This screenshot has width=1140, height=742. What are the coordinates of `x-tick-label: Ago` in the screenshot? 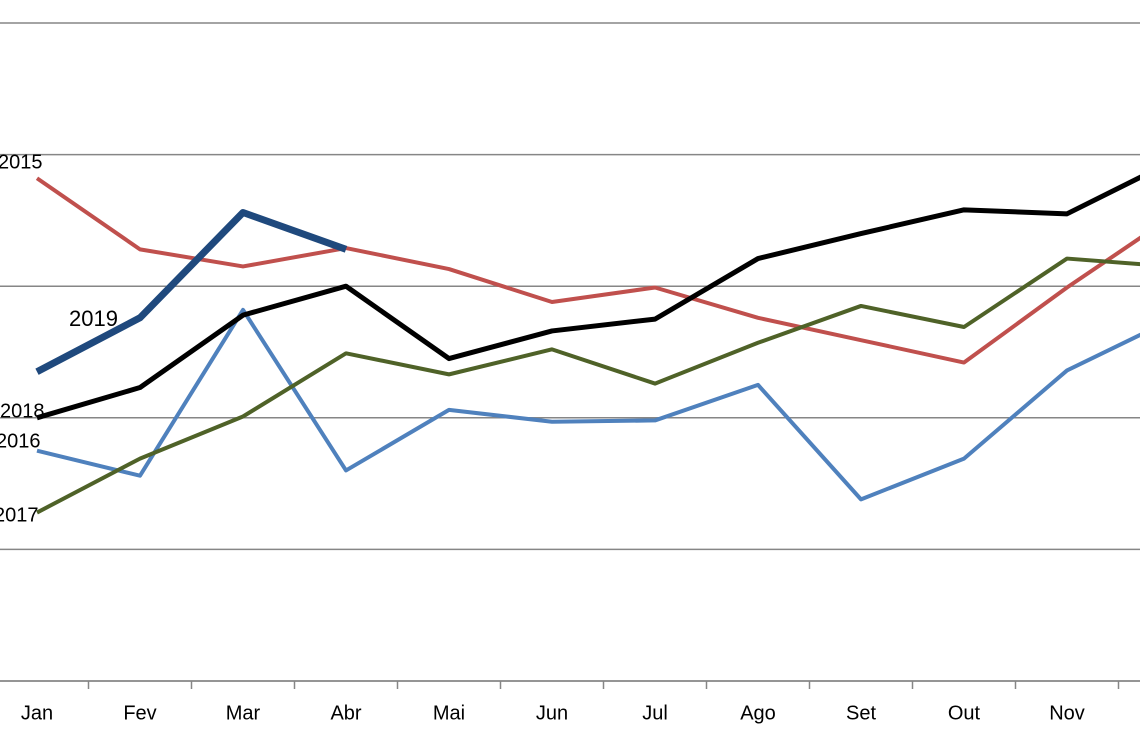 It's located at (758, 713).